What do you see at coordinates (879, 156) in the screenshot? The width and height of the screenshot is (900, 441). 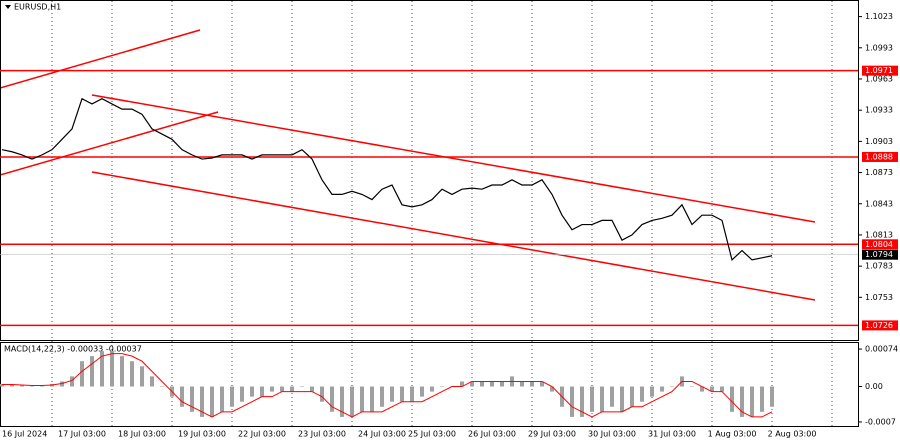 I see `level-label: 1.0888` at bounding box center [879, 156].